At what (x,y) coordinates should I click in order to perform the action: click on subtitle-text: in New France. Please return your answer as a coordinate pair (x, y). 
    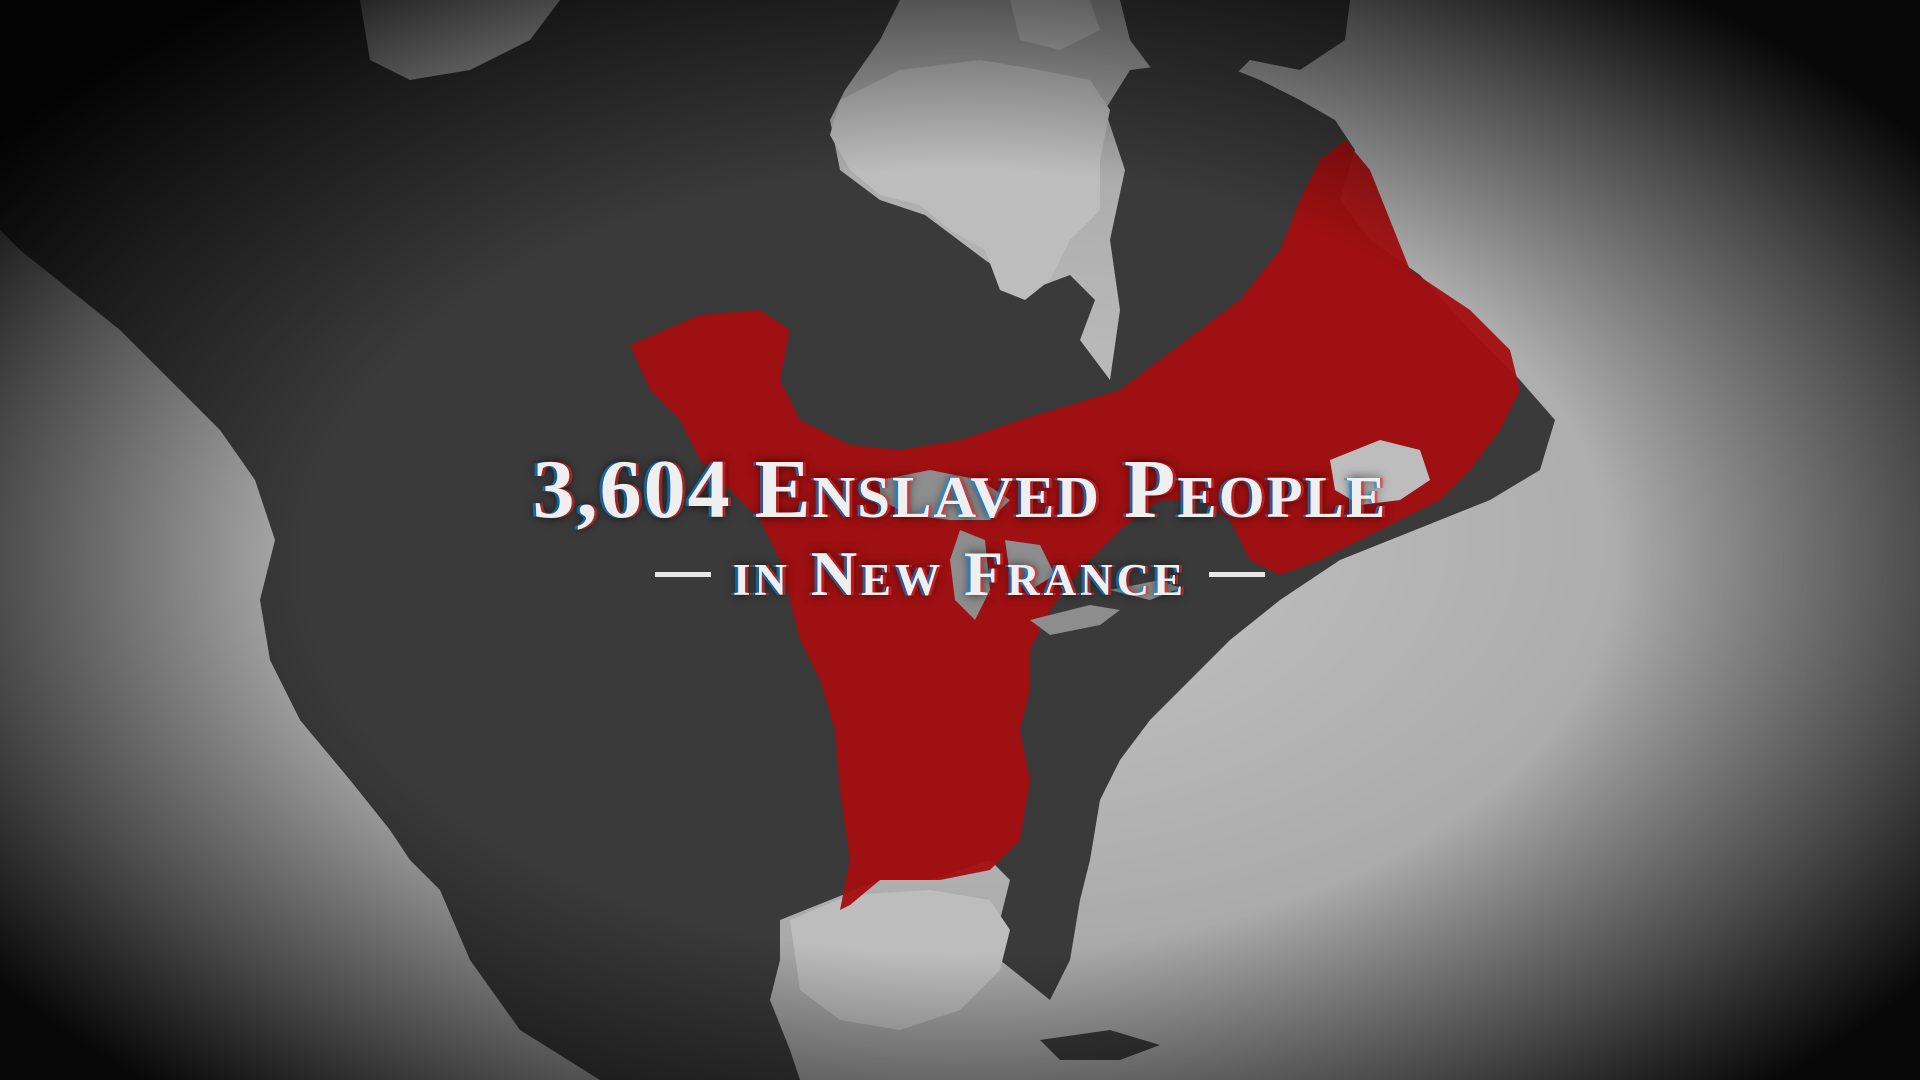
    Looking at the image, I should click on (960, 573).